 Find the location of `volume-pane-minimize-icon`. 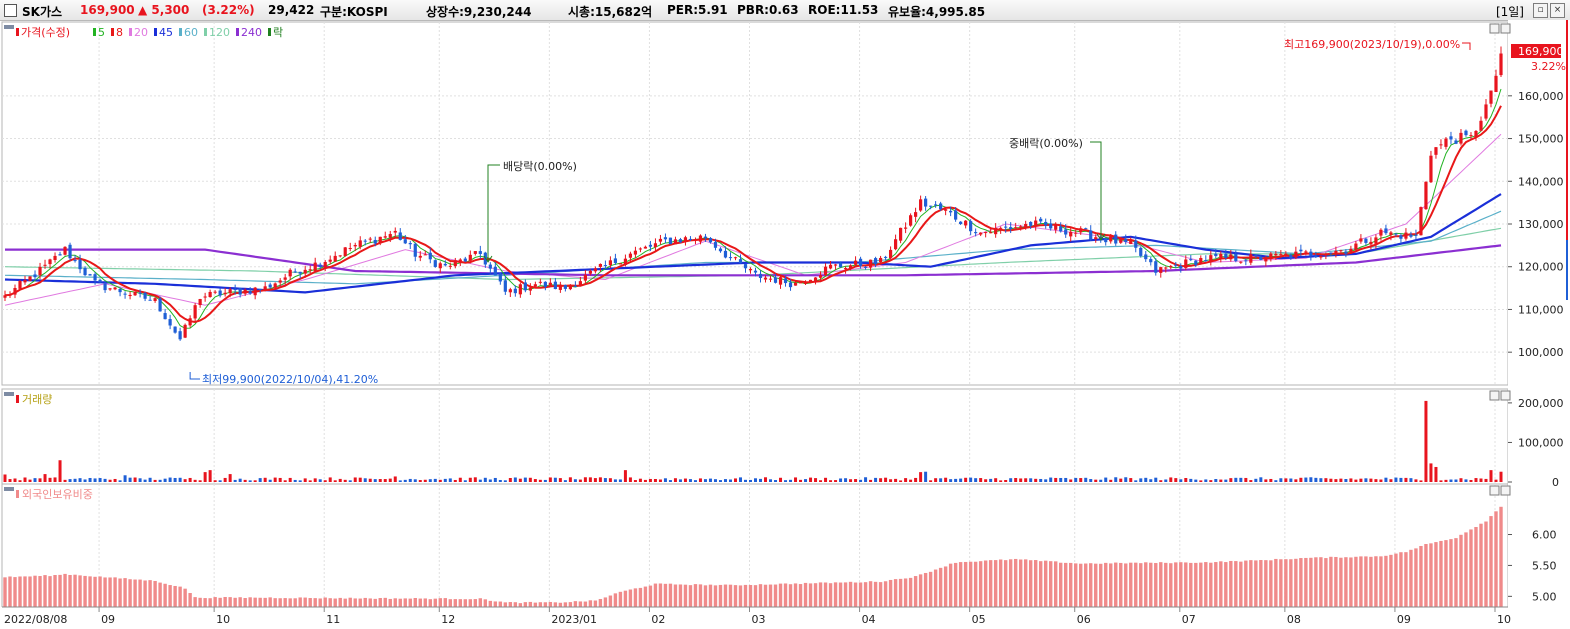

volume-pane-minimize-icon is located at coordinates (1494, 395).